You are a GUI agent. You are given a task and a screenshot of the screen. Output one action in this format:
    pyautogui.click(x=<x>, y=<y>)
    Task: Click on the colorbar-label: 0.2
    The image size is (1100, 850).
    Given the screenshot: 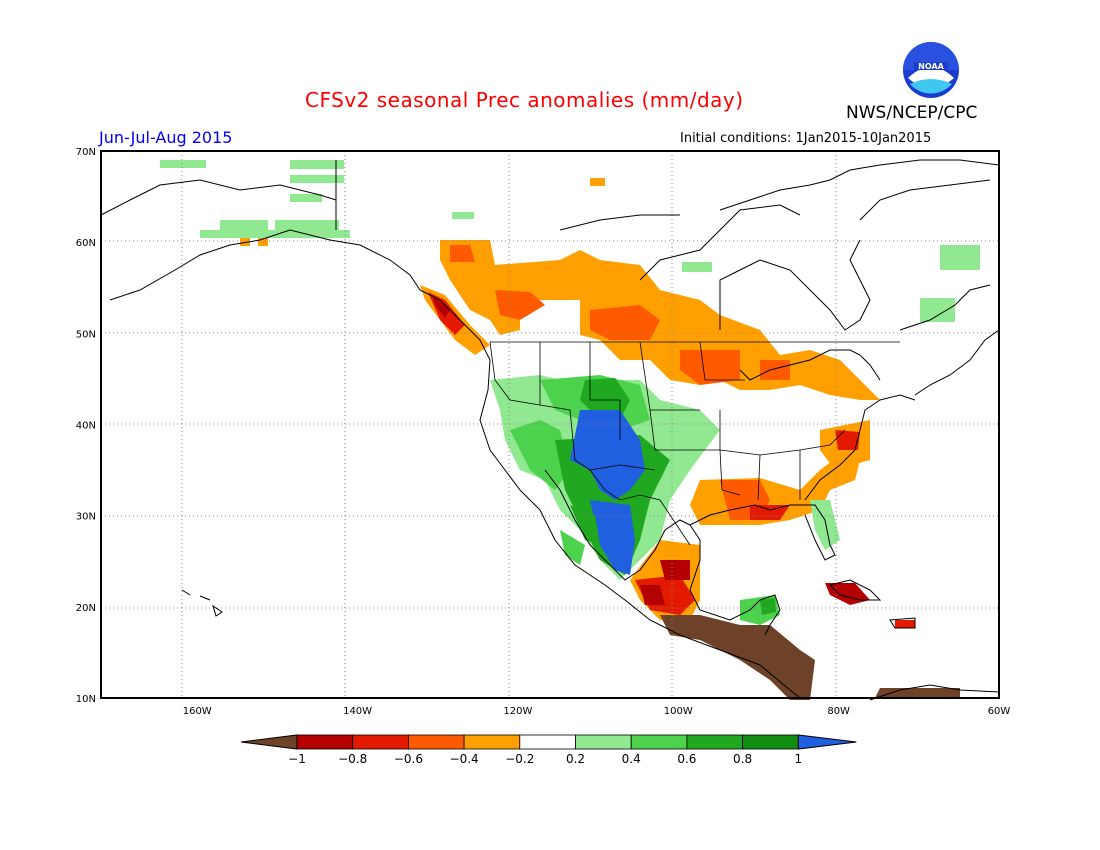 What is the action you would take?
    pyautogui.click(x=575, y=759)
    